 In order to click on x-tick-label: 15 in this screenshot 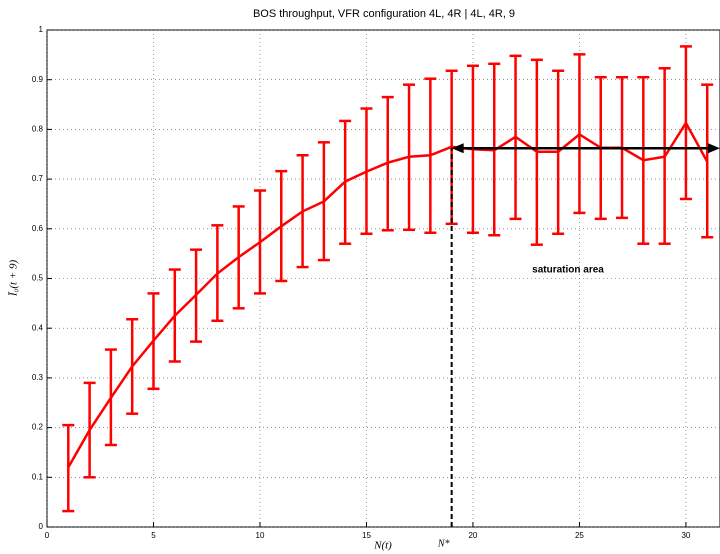, I will do `click(366, 535)`.